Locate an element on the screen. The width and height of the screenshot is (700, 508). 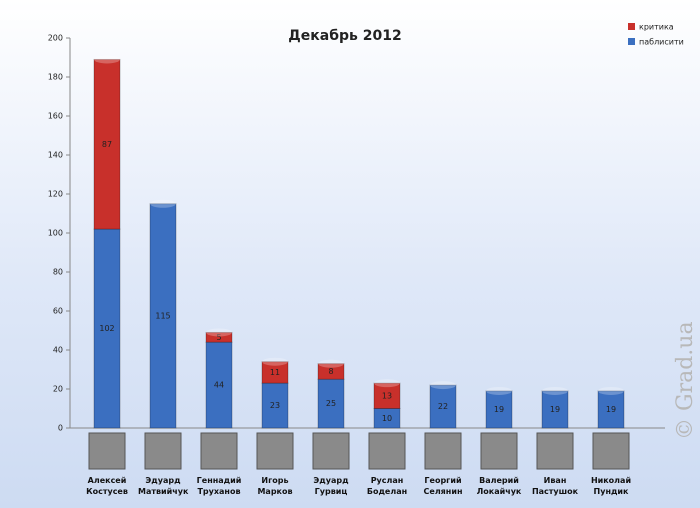
y-tick-label: 0 is located at coordinates (60, 428).